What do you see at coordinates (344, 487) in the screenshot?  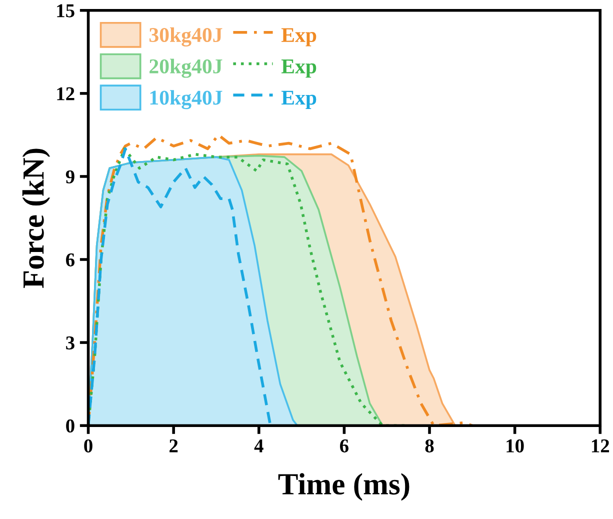 I see `x-axis-title: Time (ms)` at bounding box center [344, 487].